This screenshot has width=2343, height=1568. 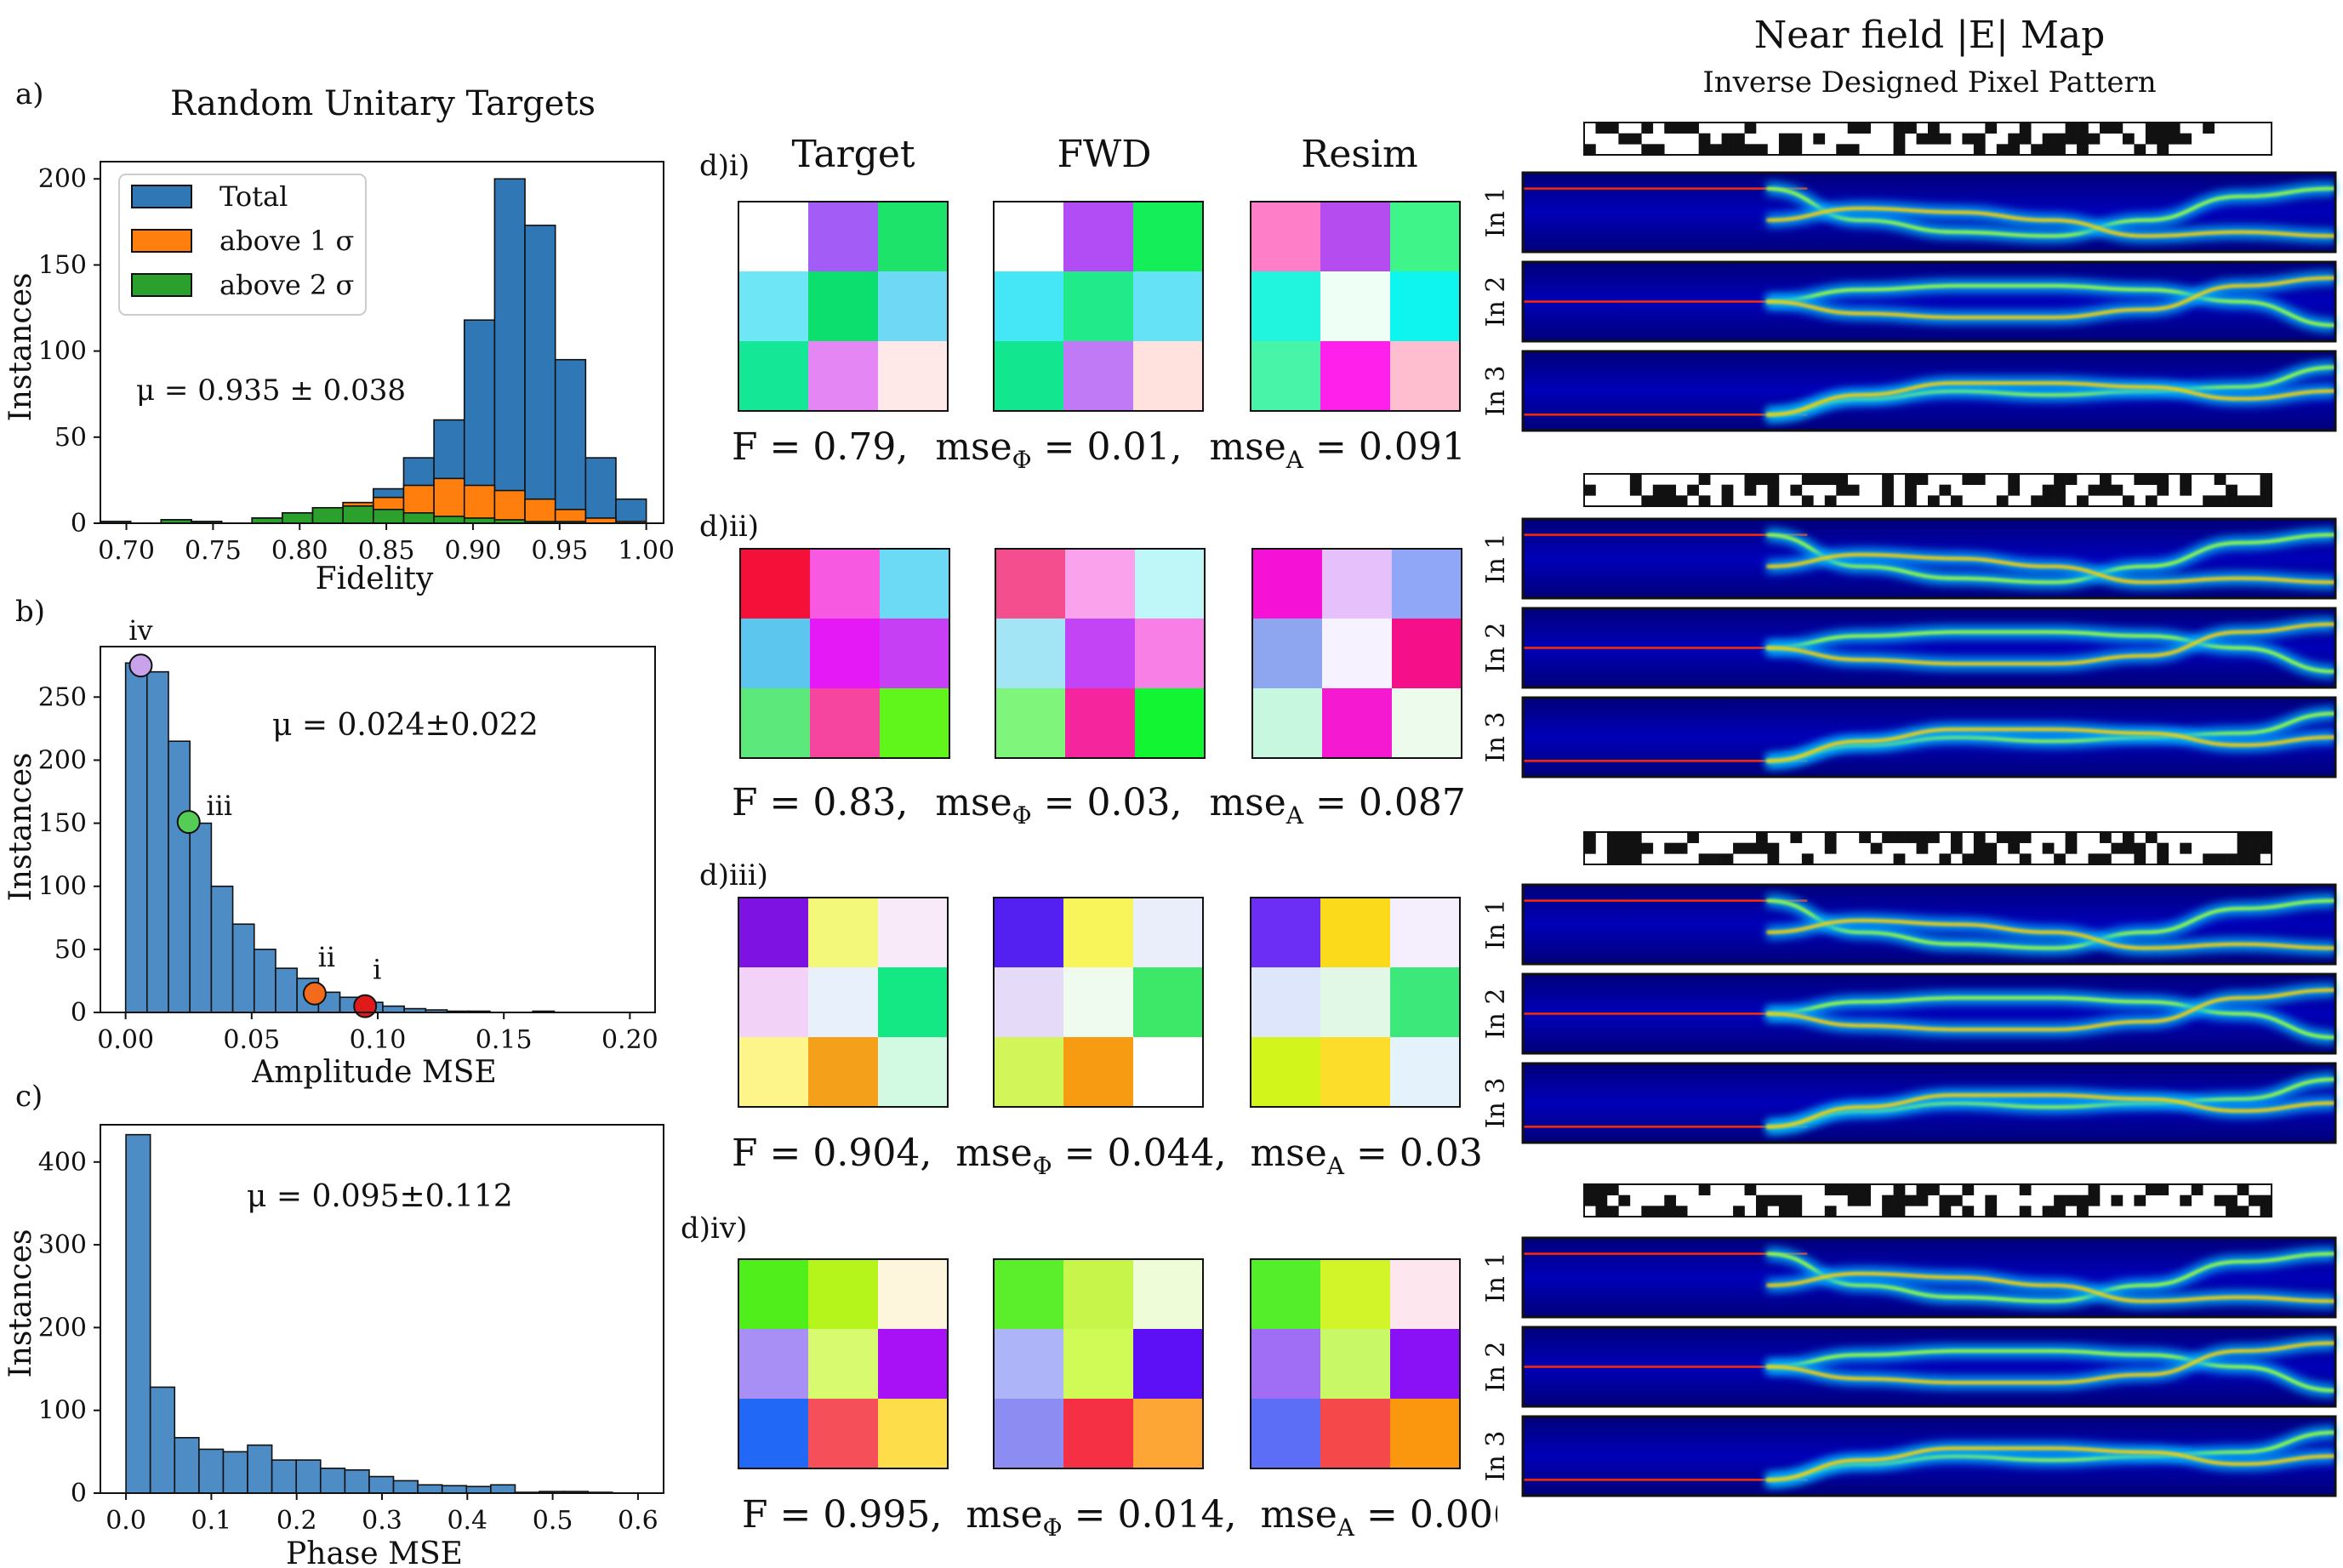 I want to click on chart-a-ytick-label: 100, so click(x=63, y=352).